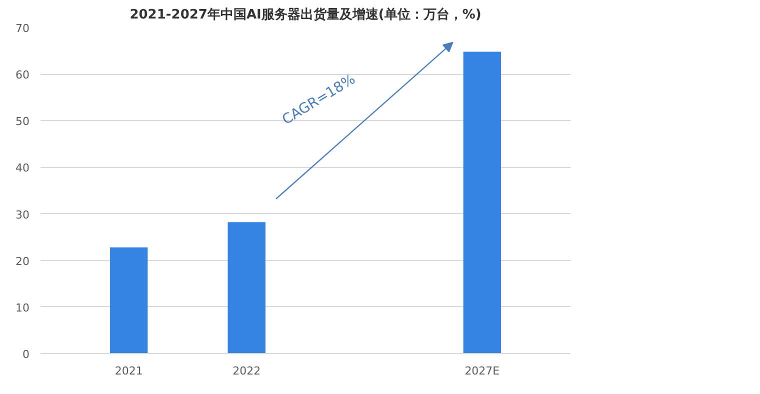  What do you see at coordinates (26, 354) in the screenshot?
I see `y-tick-label: 0` at bounding box center [26, 354].